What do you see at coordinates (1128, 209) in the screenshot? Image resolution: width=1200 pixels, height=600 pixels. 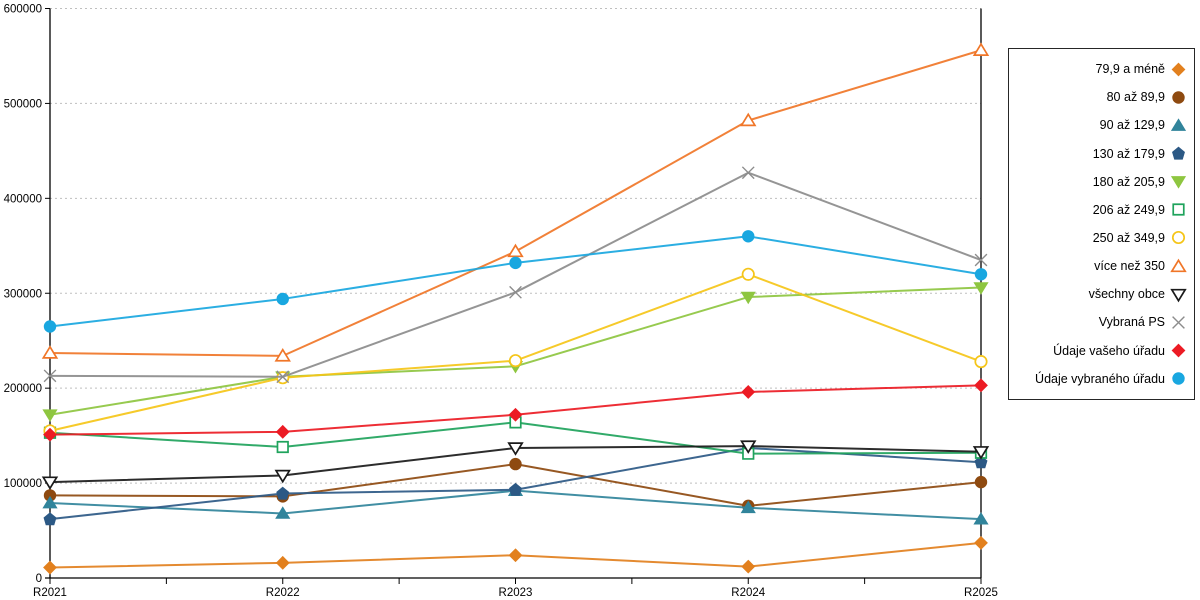 I see `legend-label: 206 až 249,9` at bounding box center [1128, 209].